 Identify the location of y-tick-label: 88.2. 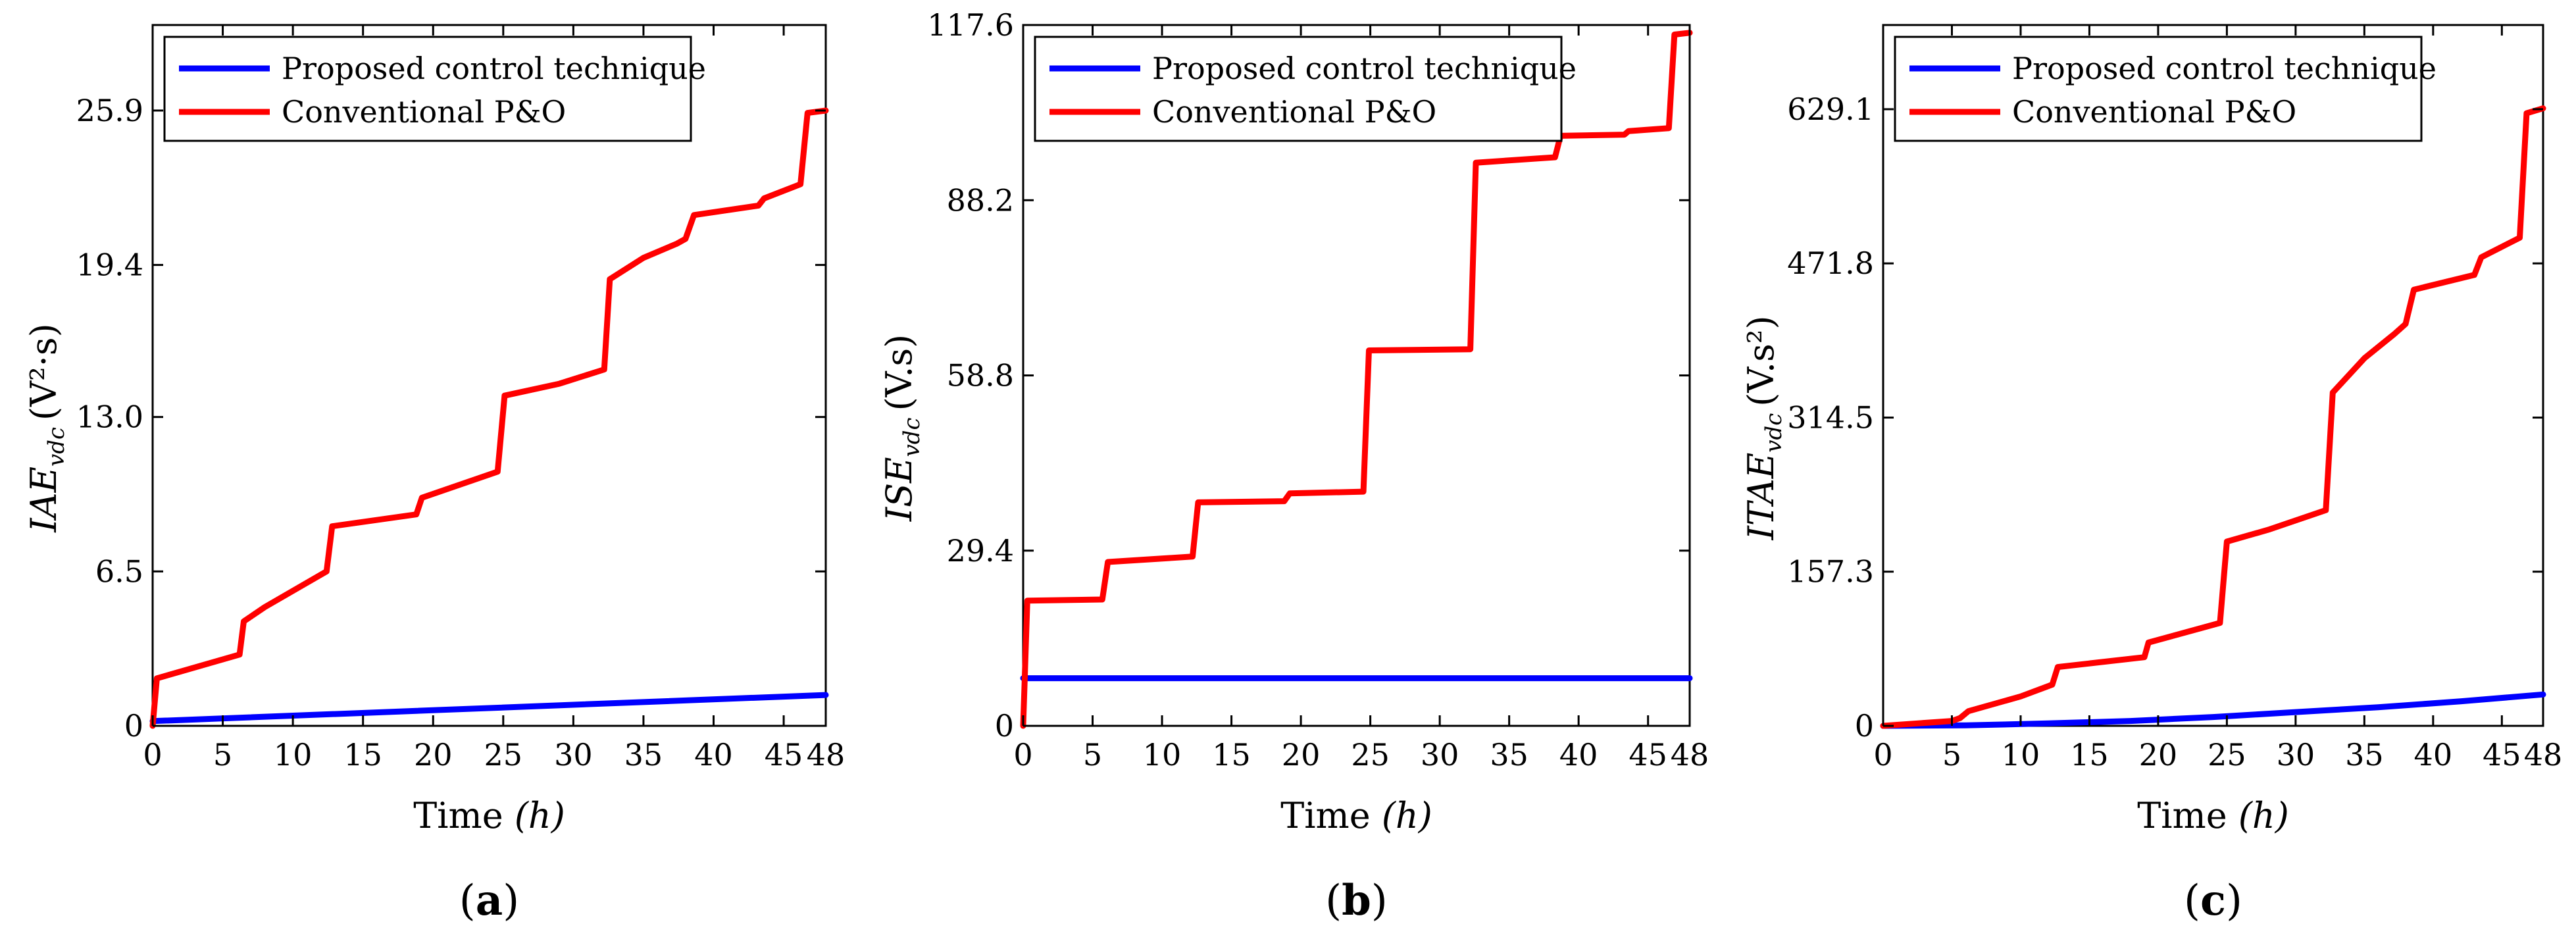
(980, 200).